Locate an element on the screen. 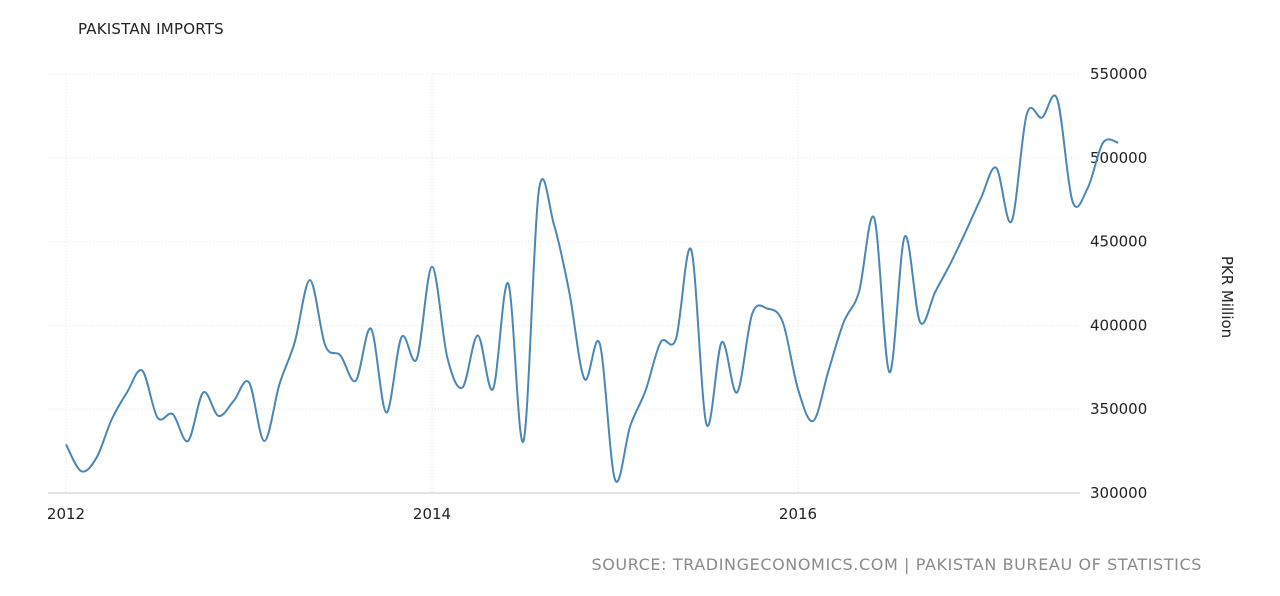  y-tick-label: 450000 is located at coordinates (1118, 242).